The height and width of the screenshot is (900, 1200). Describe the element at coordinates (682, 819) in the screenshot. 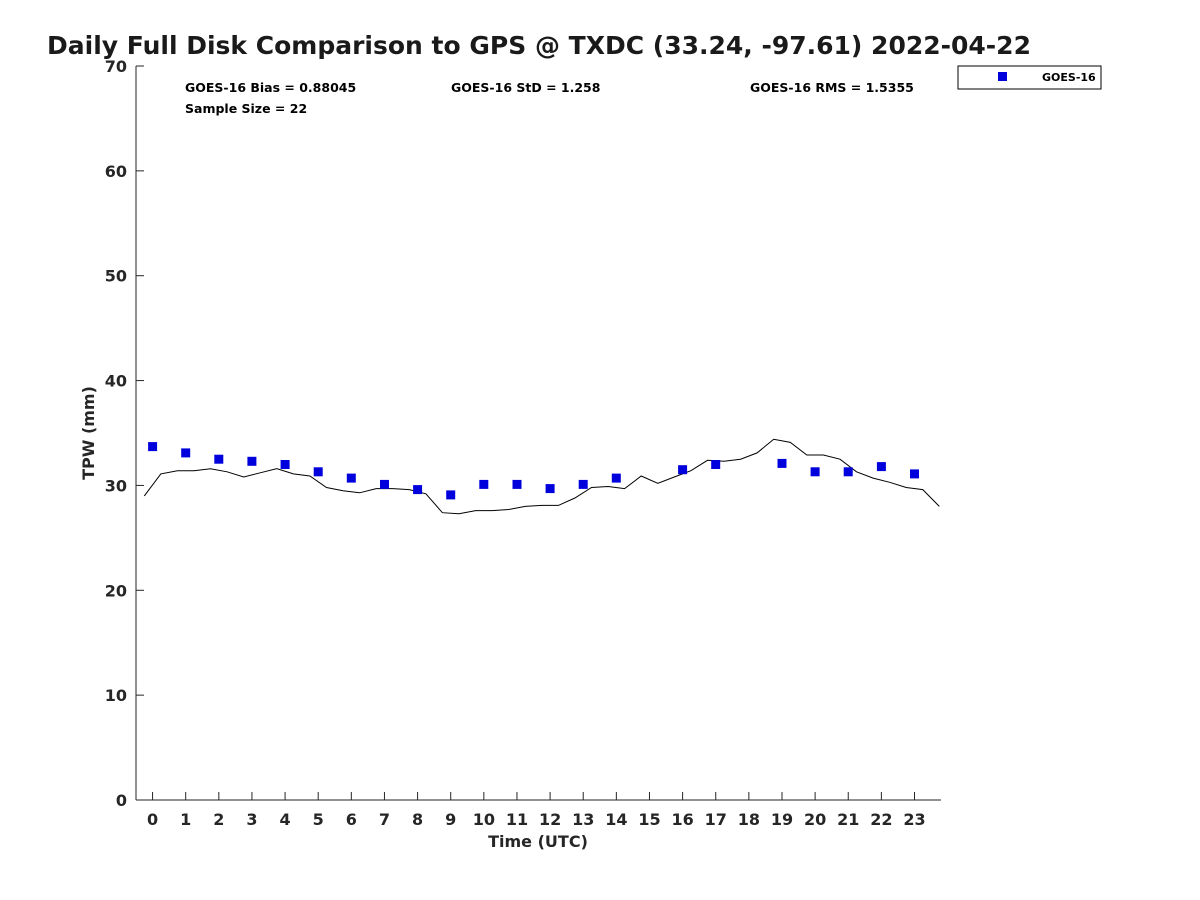

I see `x-tick-label: 16` at that location.